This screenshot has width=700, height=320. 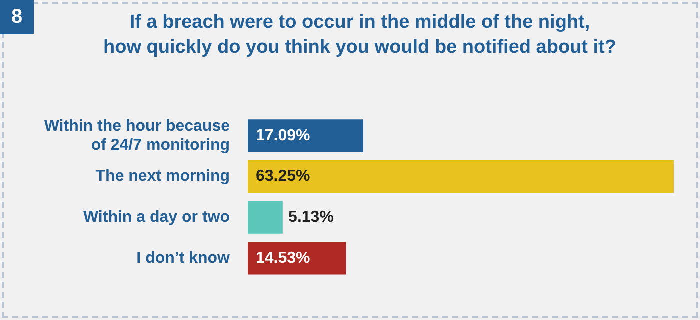 I want to click on text: 8, so click(x=17, y=17).